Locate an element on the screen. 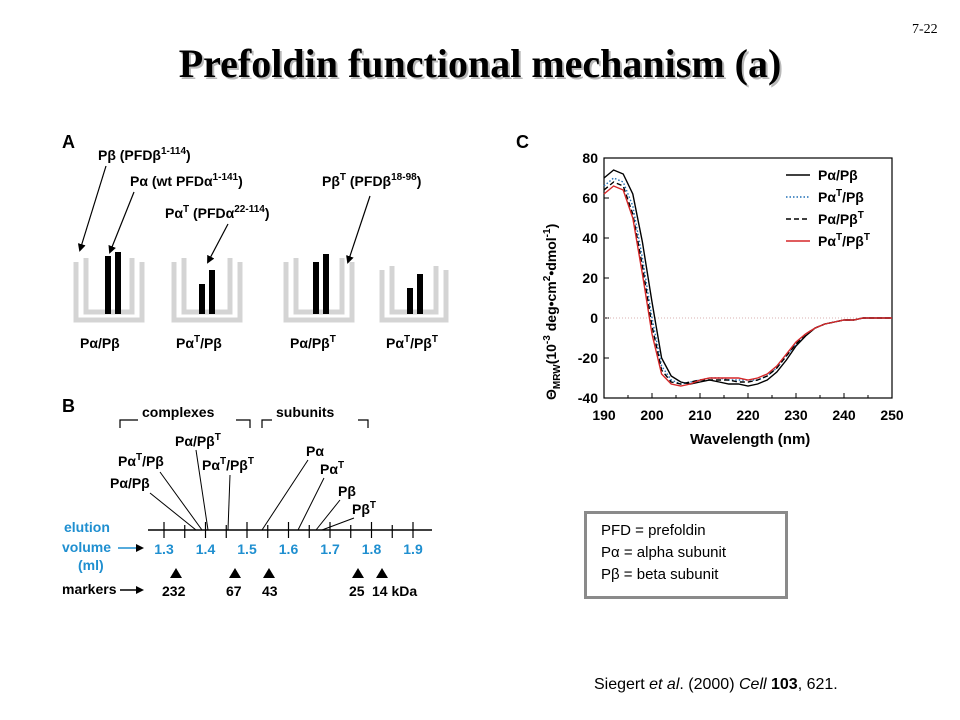 This screenshot has width=960, height=720. group-complexes-label: complexes is located at coordinates (178, 412).